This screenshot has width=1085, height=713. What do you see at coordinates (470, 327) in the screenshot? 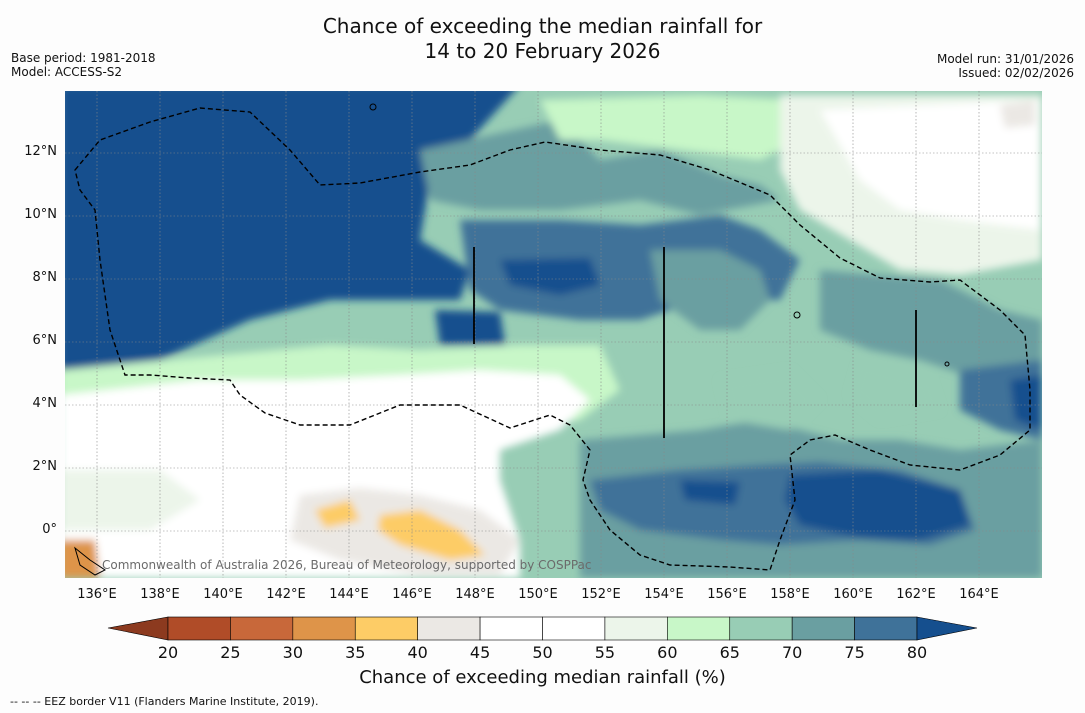
I see `region-6n-blob` at bounding box center [470, 327].